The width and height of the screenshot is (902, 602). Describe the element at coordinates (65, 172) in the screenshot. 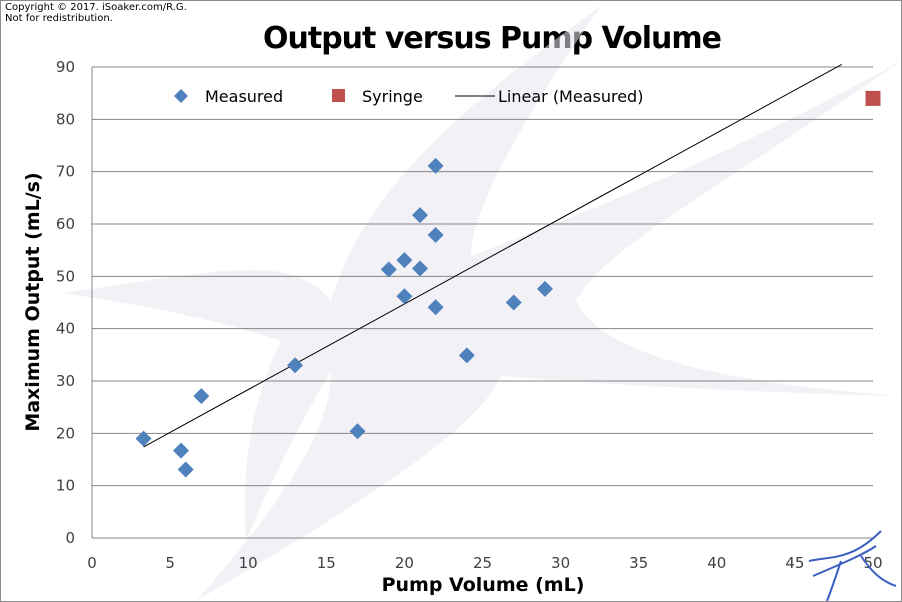

I see `y-tick-label: 70` at that location.